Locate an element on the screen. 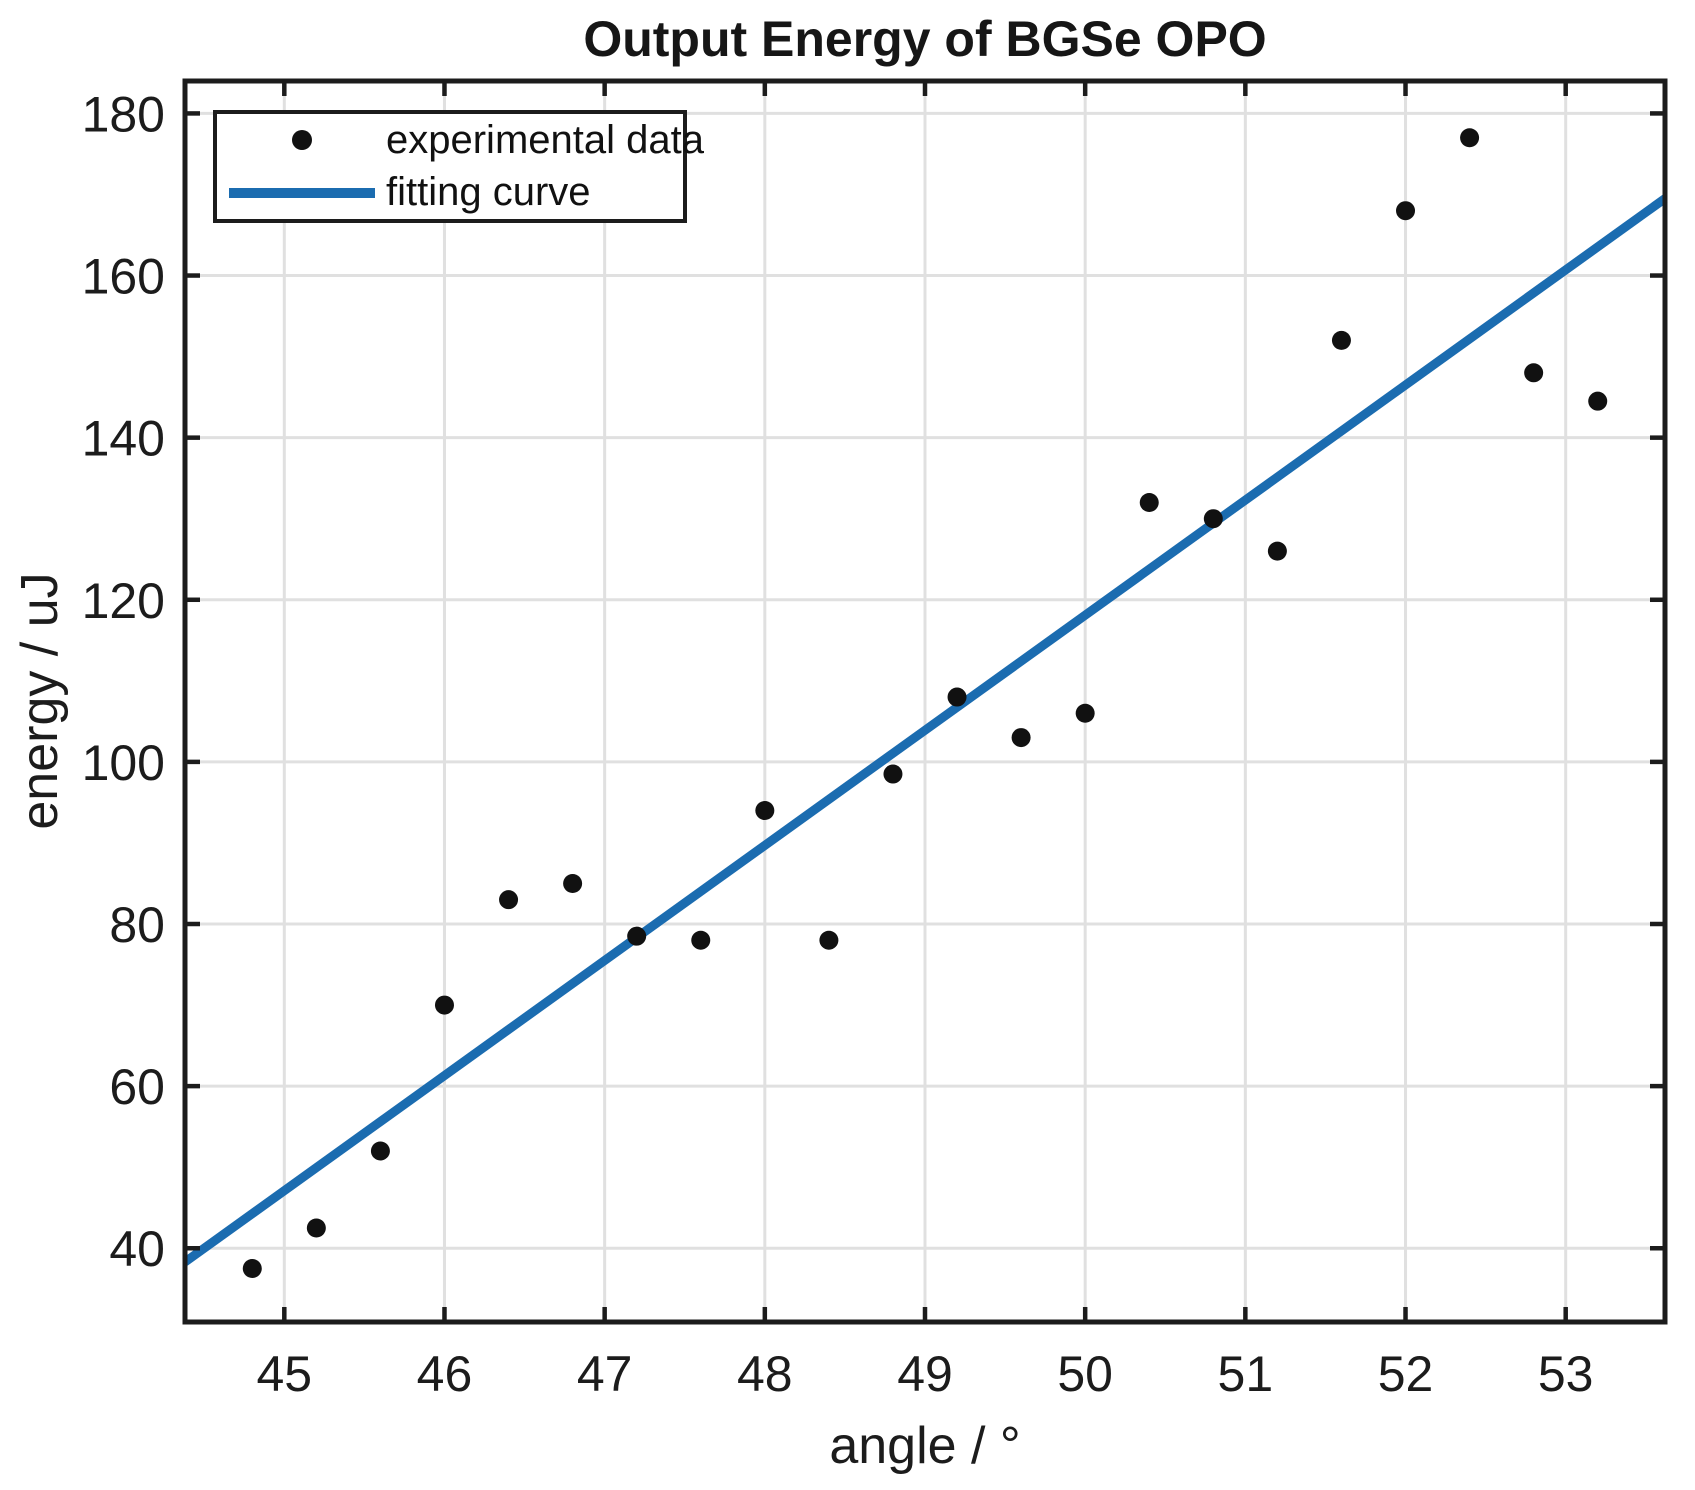 The height and width of the screenshot is (1490, 1695). x-tick-label: 53 is located at coordinates (1566, 1374).